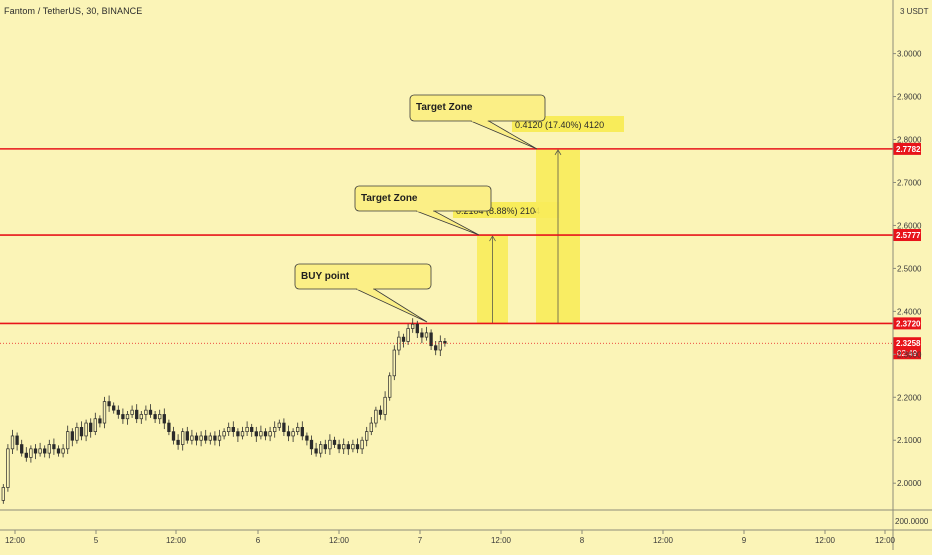 The height and width of the screenshot is (555, 932). I want to click on level-badge-label: 2.5777, so click(908, 235).